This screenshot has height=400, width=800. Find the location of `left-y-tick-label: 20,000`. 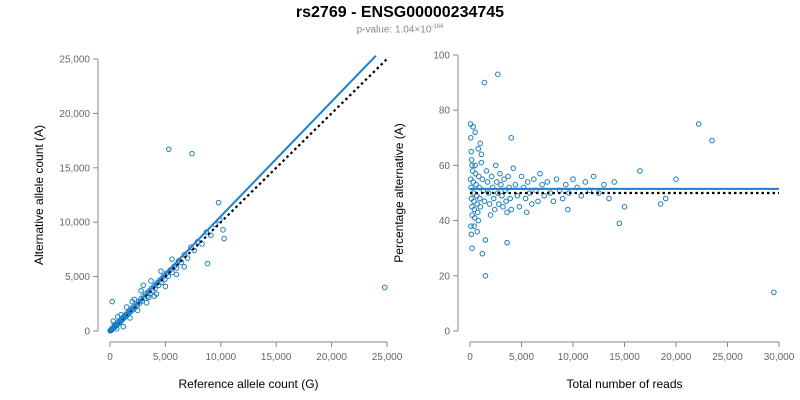

left-y-tick-label: 20,000 is located at coordinates (74, 114).